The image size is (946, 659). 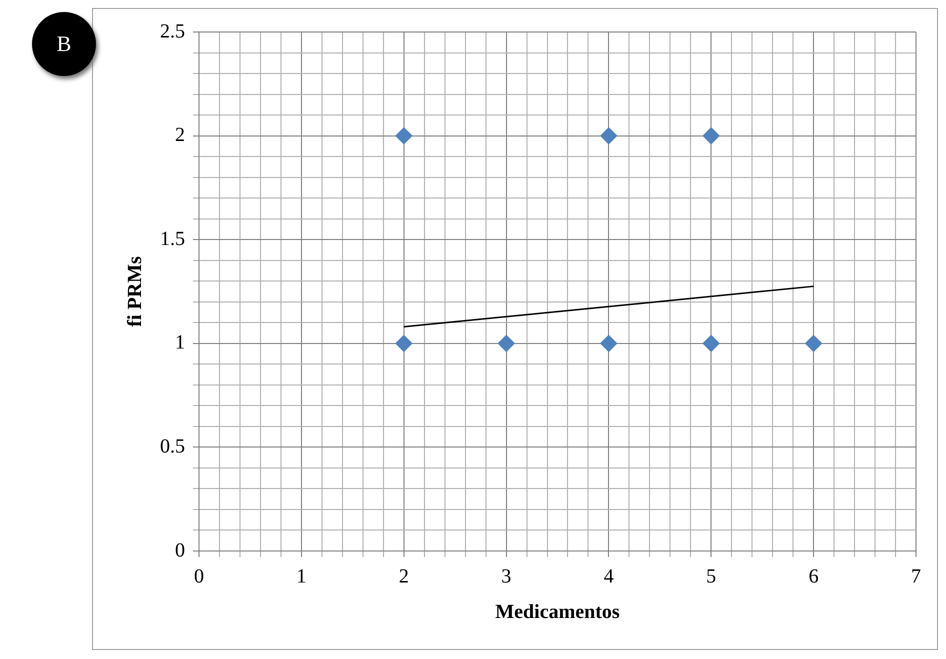 I want to click on x-tick-label: 6, so click(x=813, y=576).